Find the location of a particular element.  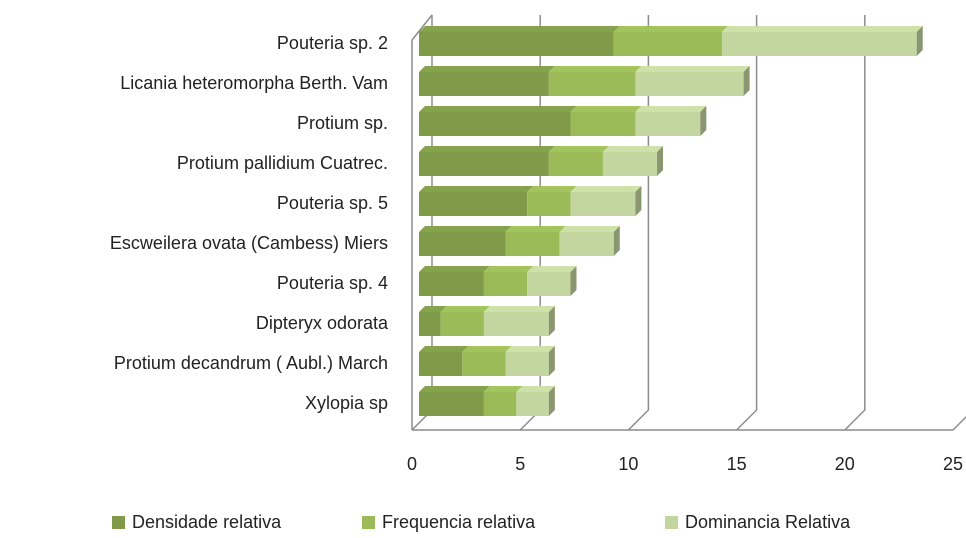

category-label: Protium sp. is located at coordinates (342, 123).